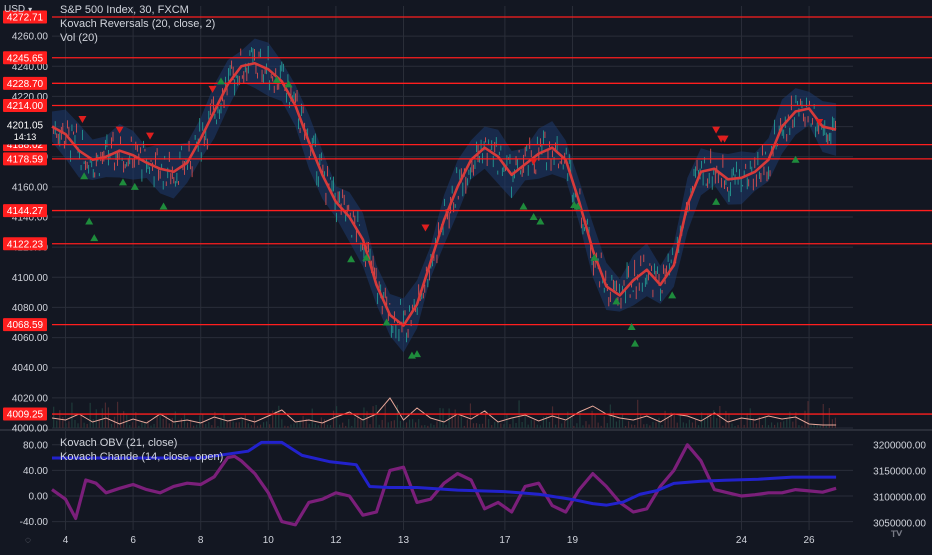 The width and height of the screenshot is (932, 555). Describe the element at coordinates (133, 540) in the screenshot. I see `x-tick-label: 6` at that location.